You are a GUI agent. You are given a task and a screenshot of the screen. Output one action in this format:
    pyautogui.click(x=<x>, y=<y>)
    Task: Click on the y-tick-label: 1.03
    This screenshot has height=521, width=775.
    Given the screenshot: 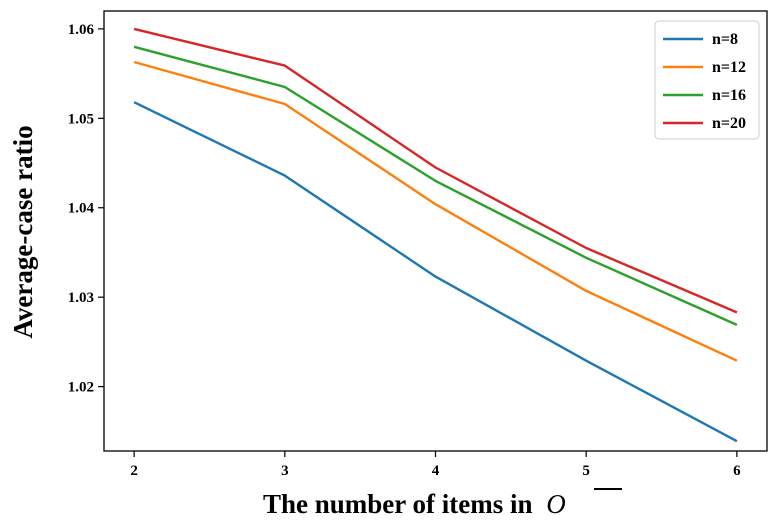 What is the action you would take?
    pyautogui.click(x=81, y=298)
    